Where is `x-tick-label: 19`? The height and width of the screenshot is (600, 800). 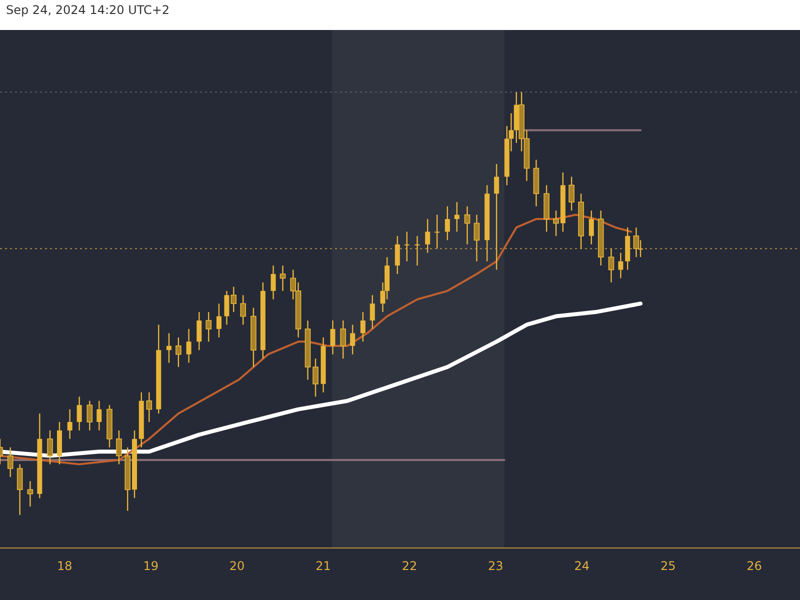
x-tick-label: 19 is located at coordinates (151, 566).